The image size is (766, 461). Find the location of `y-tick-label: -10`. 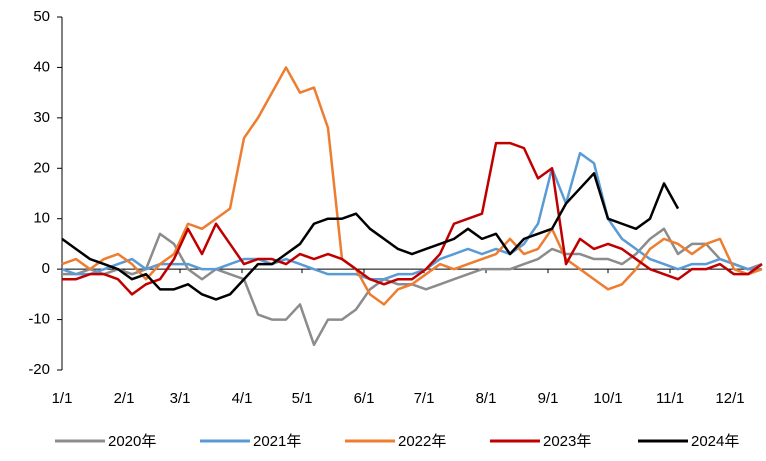

y-tick-label: -10 is located at coordinates (39, 319).